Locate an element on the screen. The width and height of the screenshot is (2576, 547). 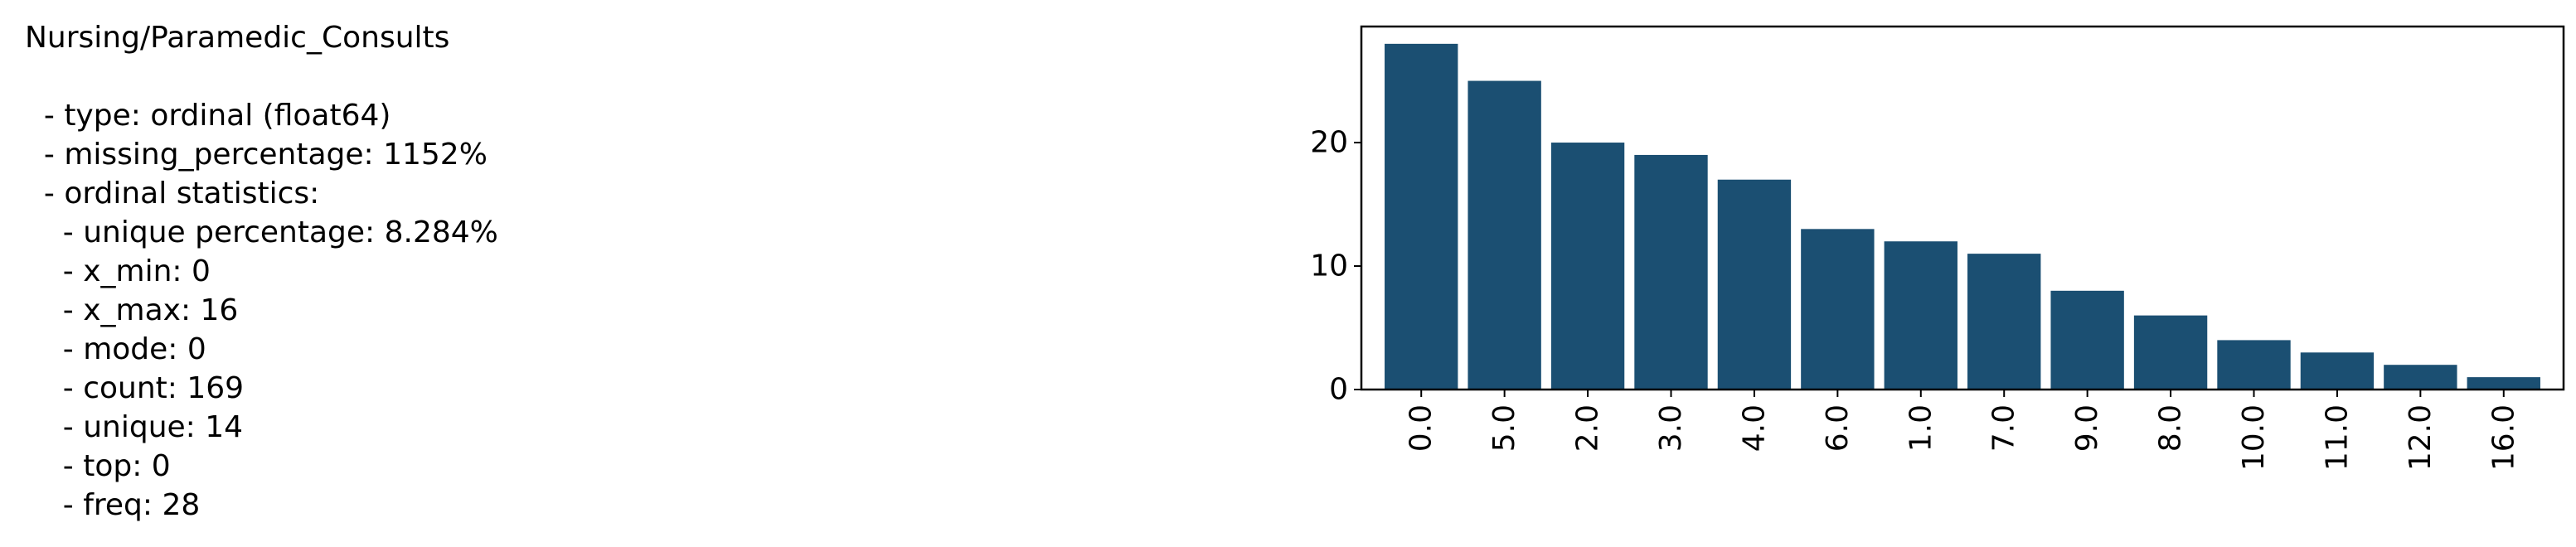
stats-line-freq: - freq: 28 is located at coordinates (113, 505).